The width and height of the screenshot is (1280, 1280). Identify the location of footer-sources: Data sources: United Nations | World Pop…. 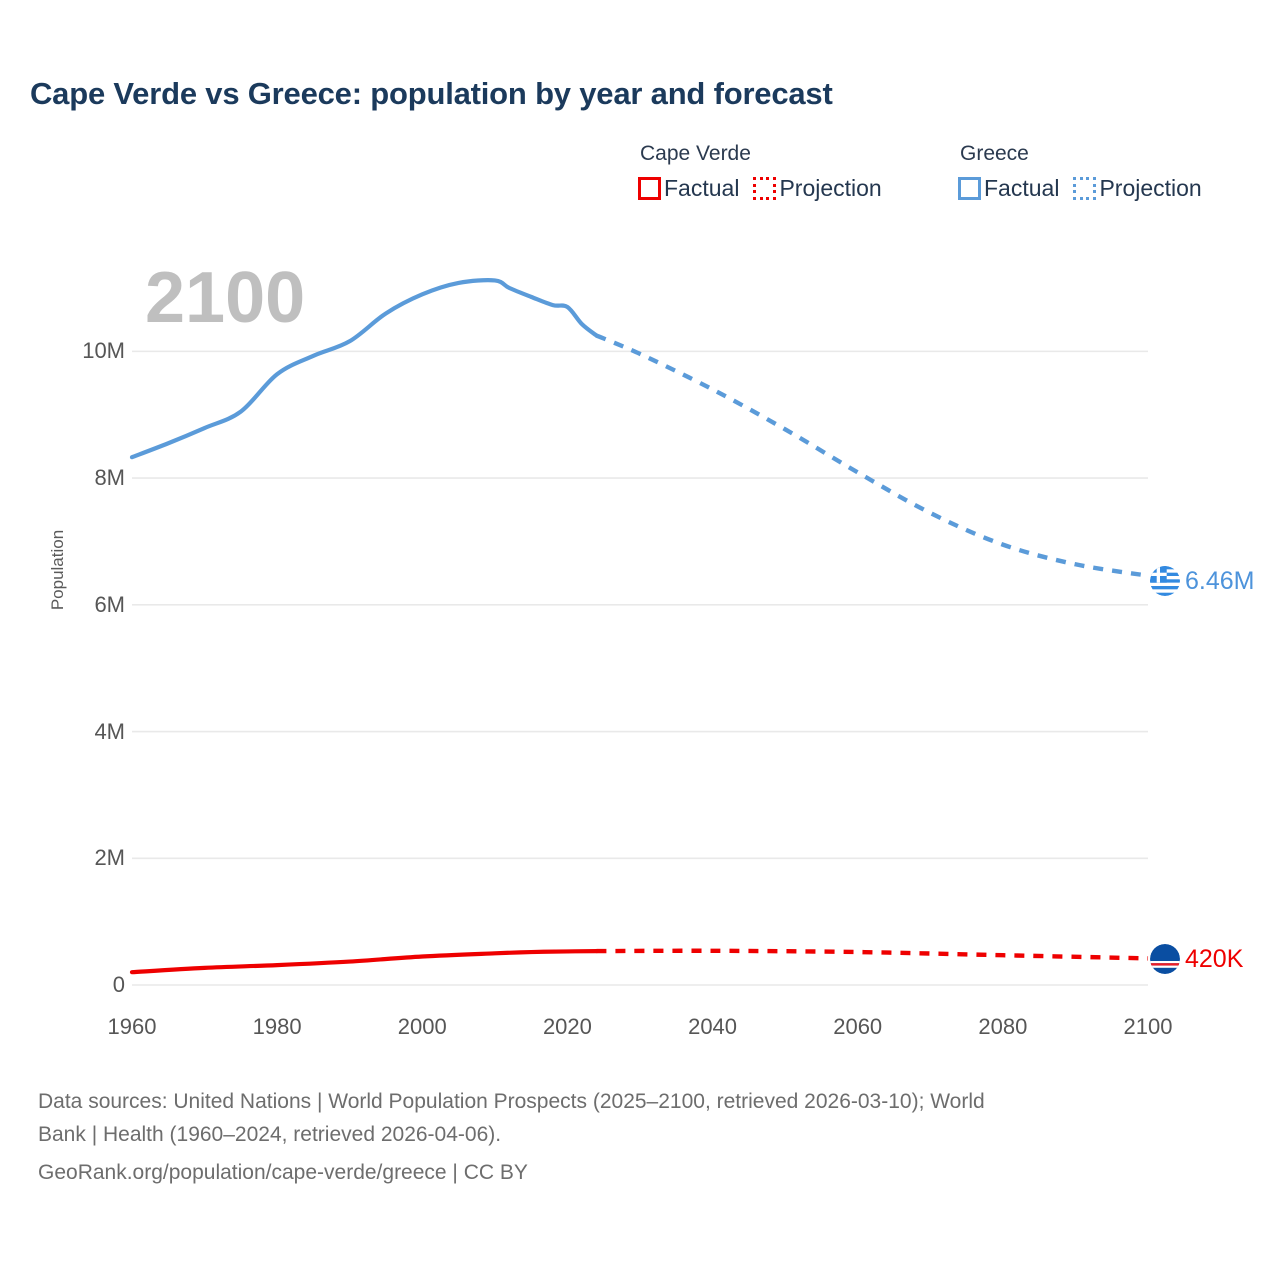
(638, 1138).